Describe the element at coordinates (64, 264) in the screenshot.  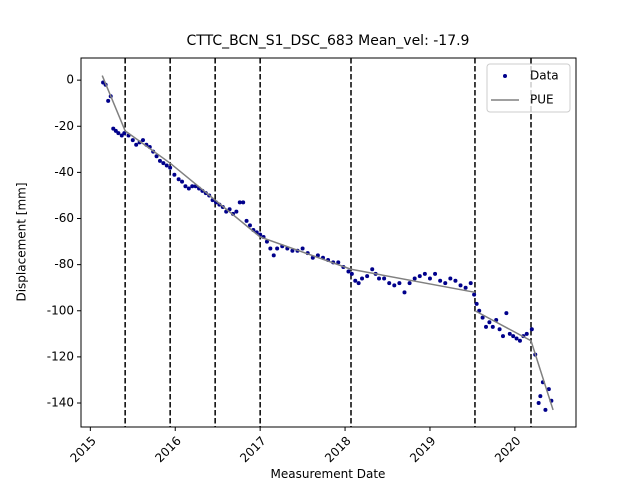
I see `y-tick-label: -80` at that location.